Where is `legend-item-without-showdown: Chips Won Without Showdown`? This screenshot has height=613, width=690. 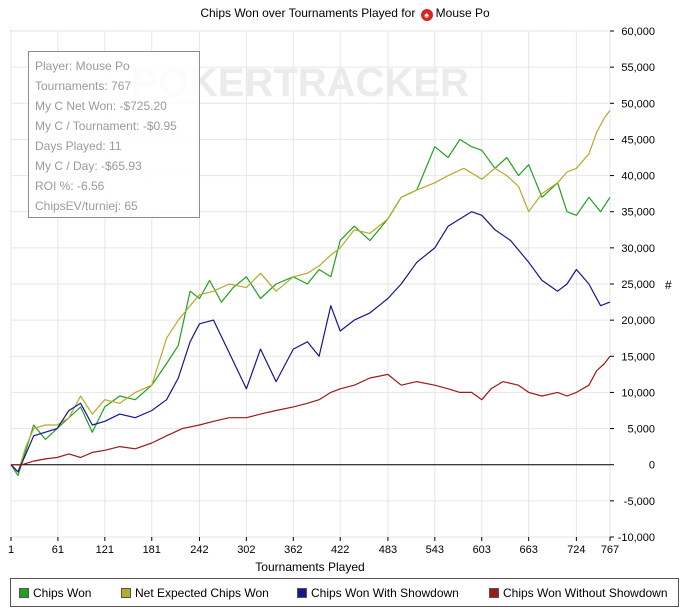
legend-item-without-showdown: Chips Won Without Showdown is located at coordinates (578, 593).